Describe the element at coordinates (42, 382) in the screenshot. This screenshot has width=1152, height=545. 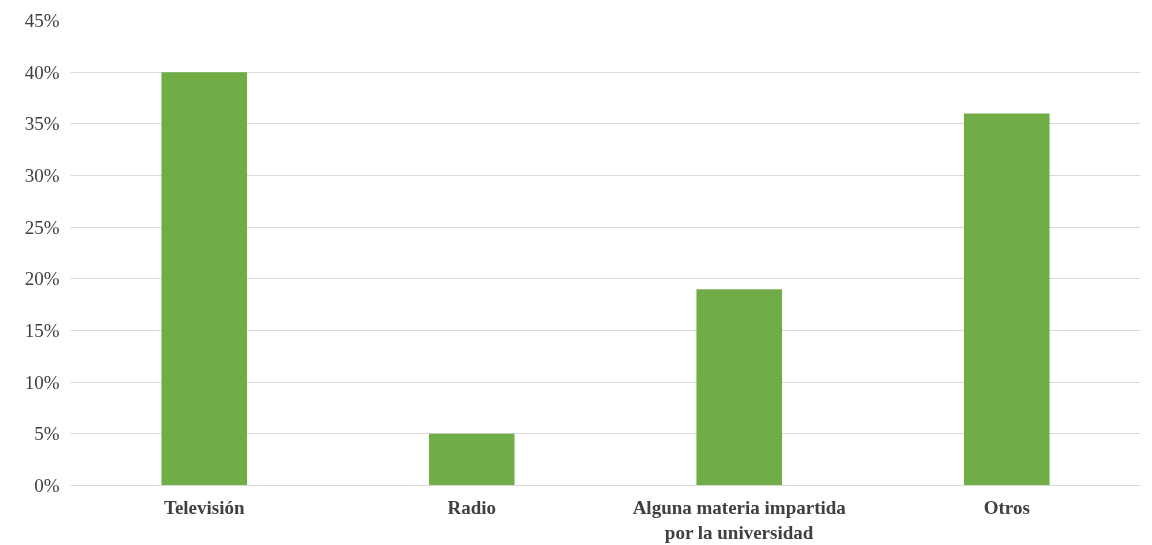
I see `y-tick-label: 10%` at that location.